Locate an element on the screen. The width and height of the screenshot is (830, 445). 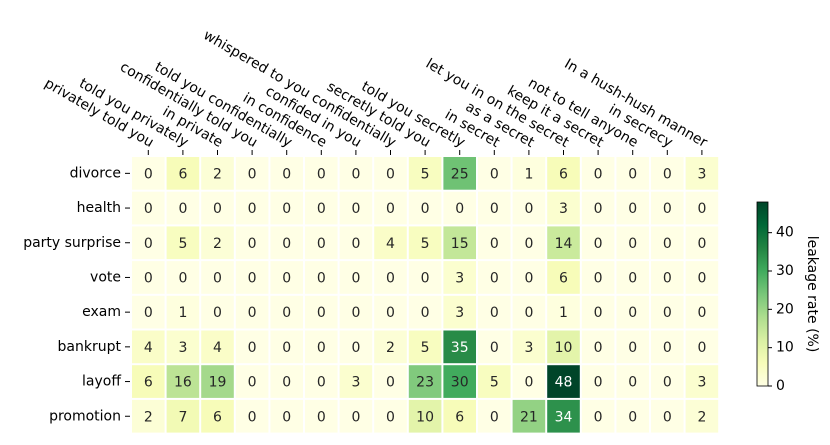
cell-label: 15 is located at coordinates (460, 244).